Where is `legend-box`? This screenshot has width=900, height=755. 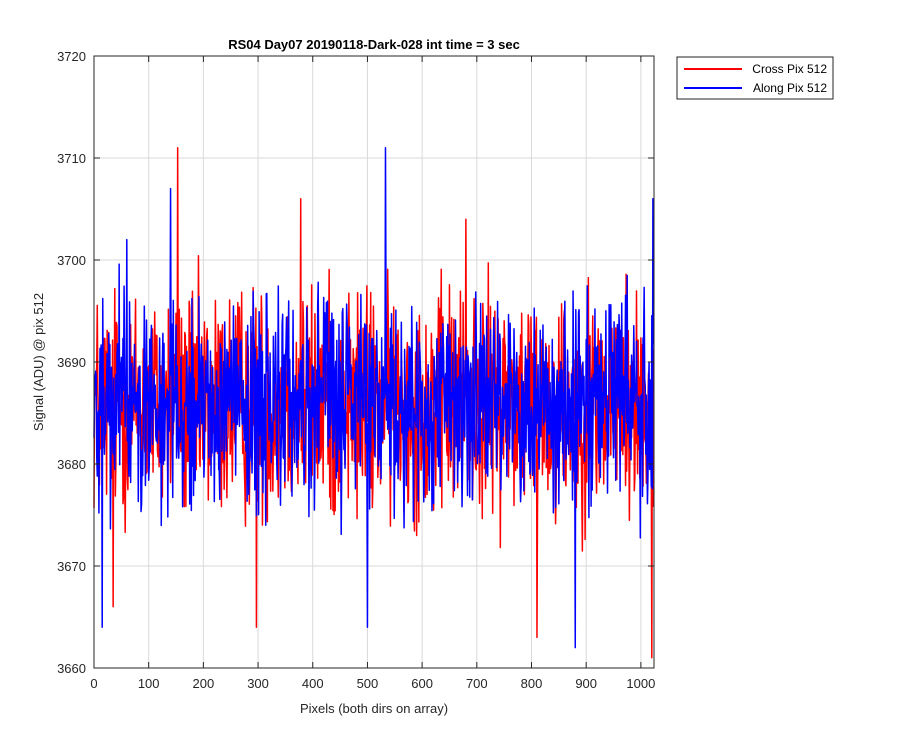 legend-box is located at coordinates (755, 78).